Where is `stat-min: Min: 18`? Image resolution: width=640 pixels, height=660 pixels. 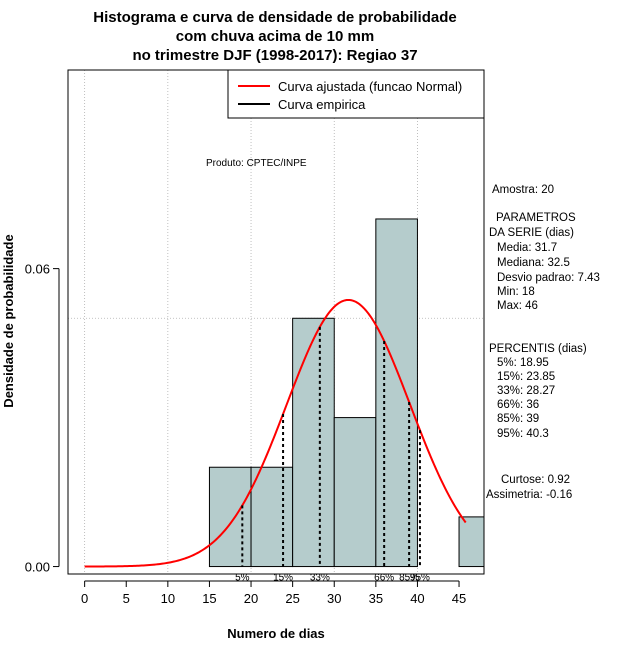 stat-min: Min: 18 is located at coordinates (516, 292).